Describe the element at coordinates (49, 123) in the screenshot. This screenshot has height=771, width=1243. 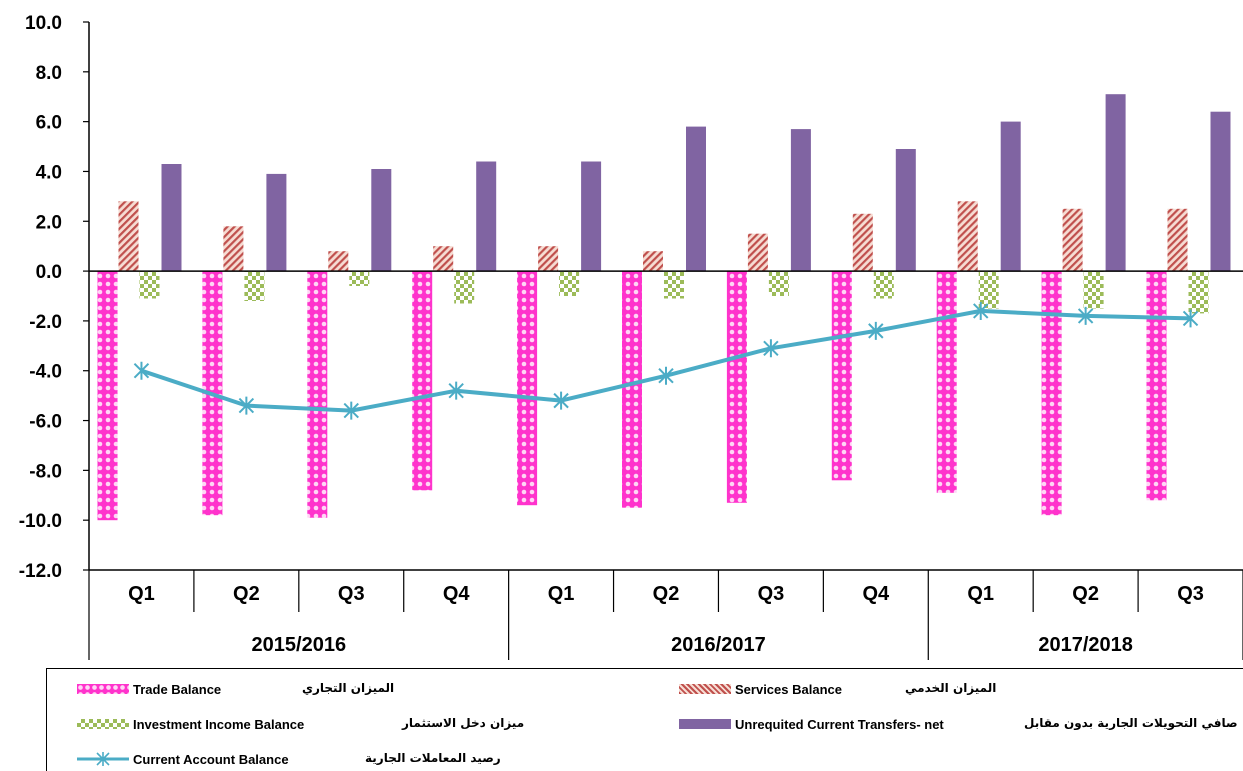
I see `y-tick-label: 6.0` at that location.